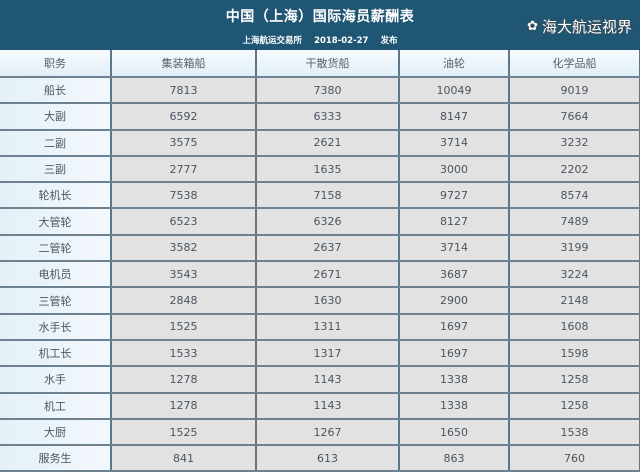 The image size is (640, 472). I want to click on table-row: 轮机长 7538 7158 9727 8574, so click(320, 196).